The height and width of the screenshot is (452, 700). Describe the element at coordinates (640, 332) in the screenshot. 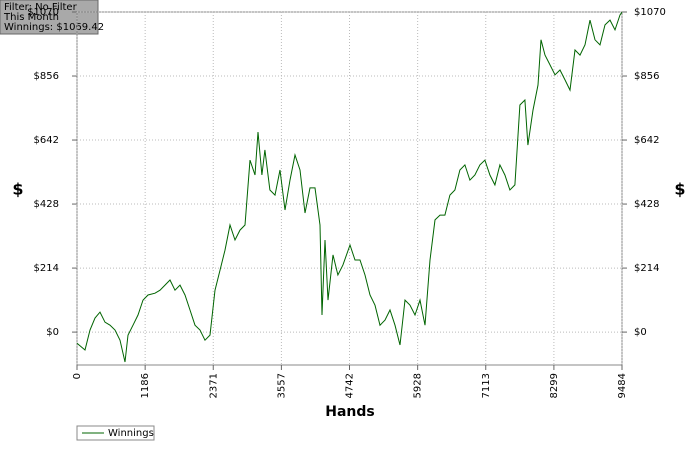

I see `y2-tick-label: $0` at that location.